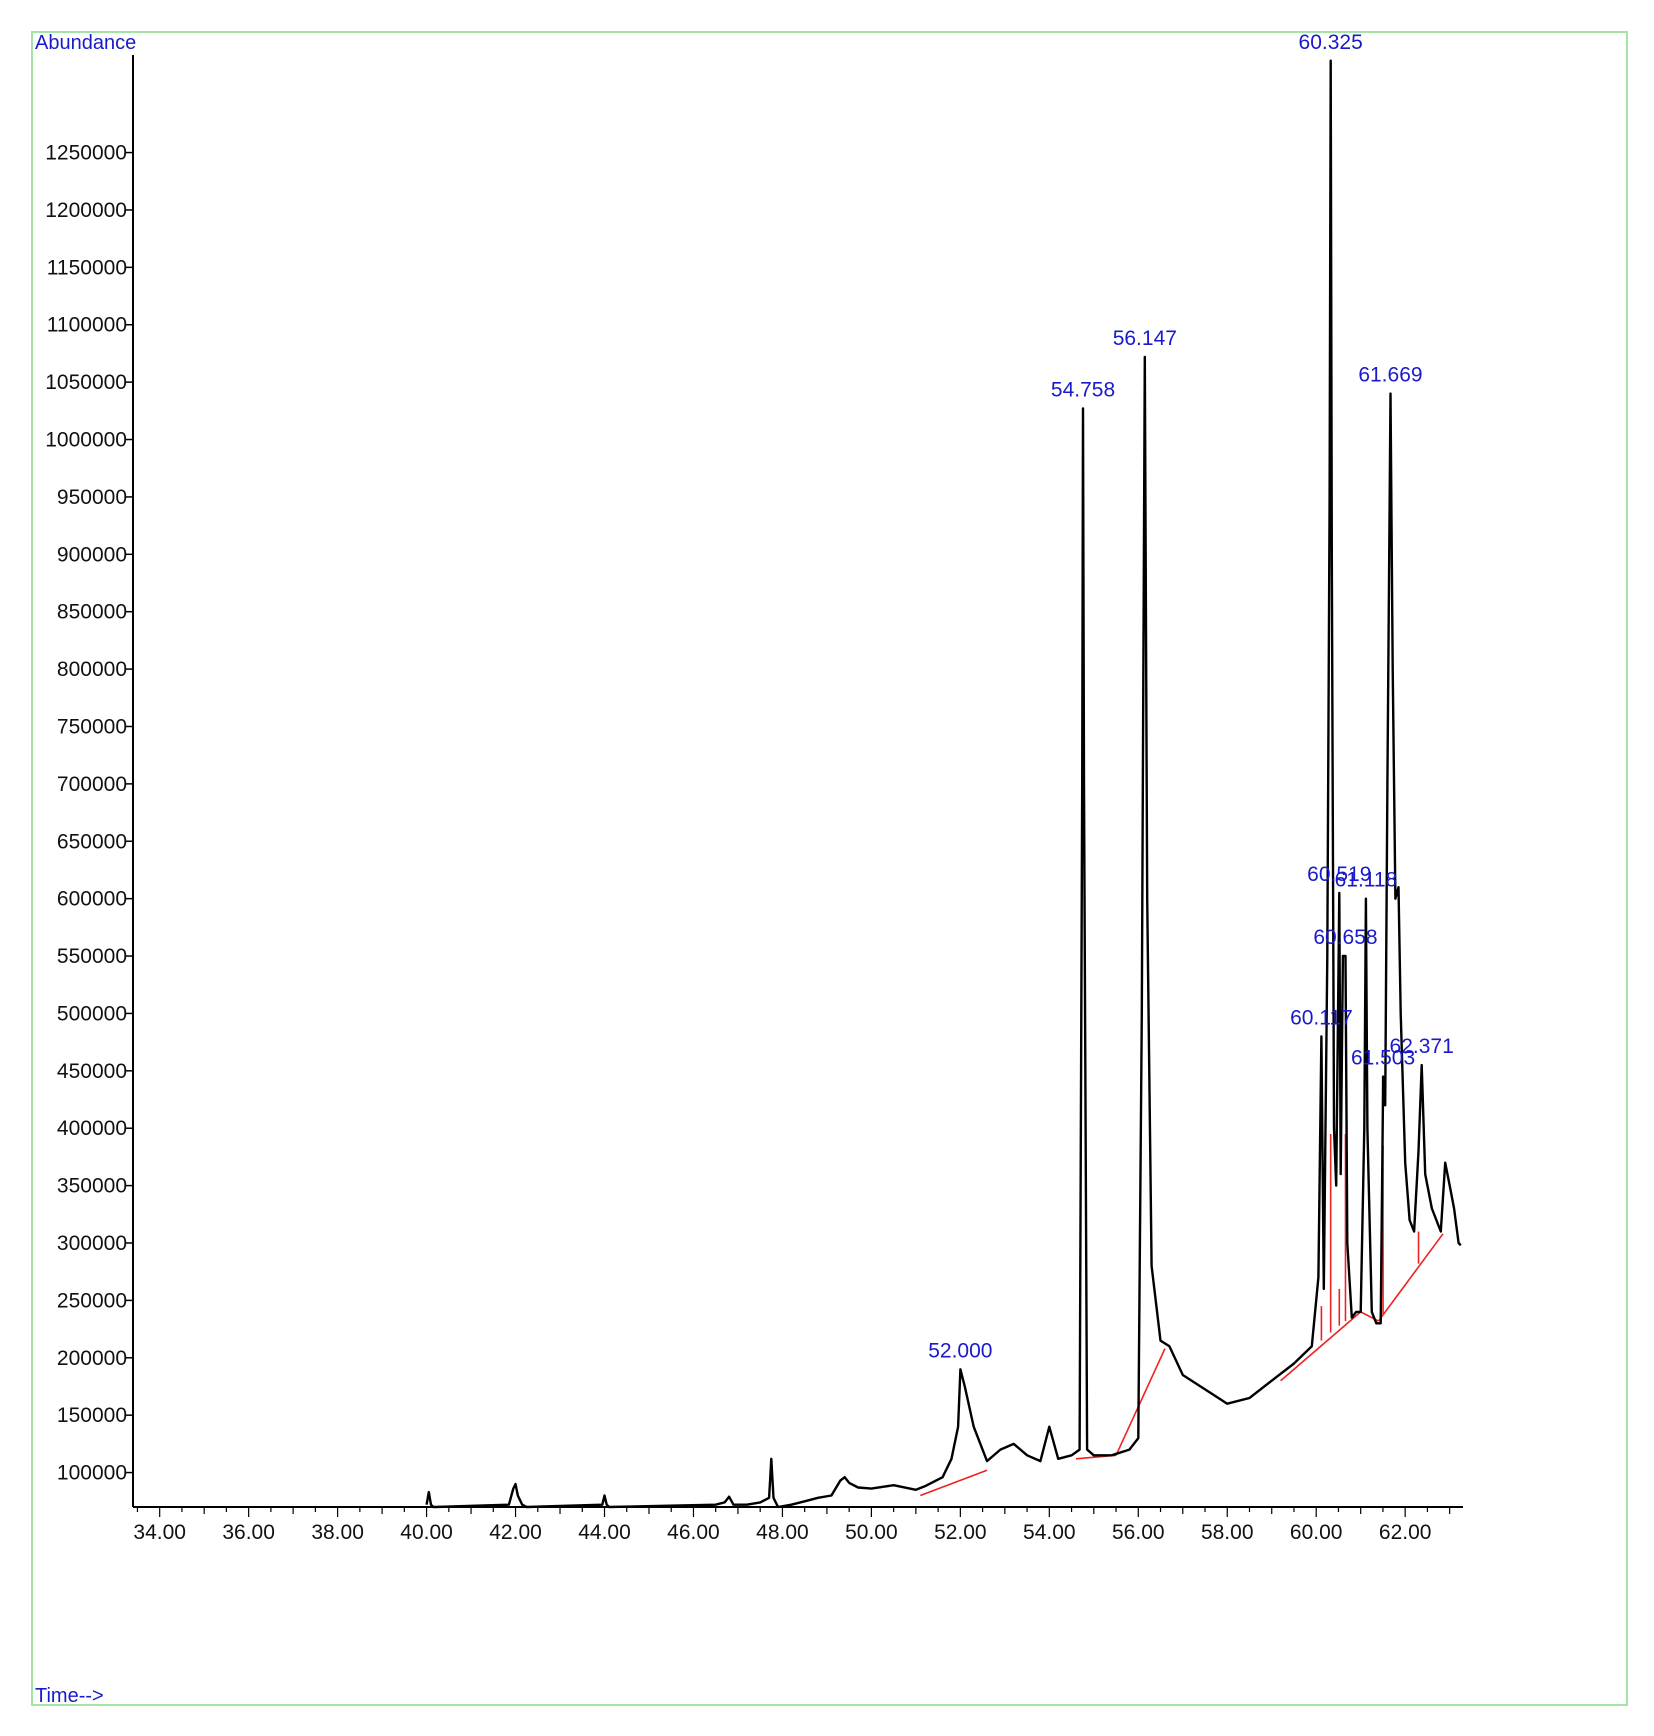  Describe the element at coordinates (92, 1473) in the screenshot. I see `y-tick-label: 100000` at that location.